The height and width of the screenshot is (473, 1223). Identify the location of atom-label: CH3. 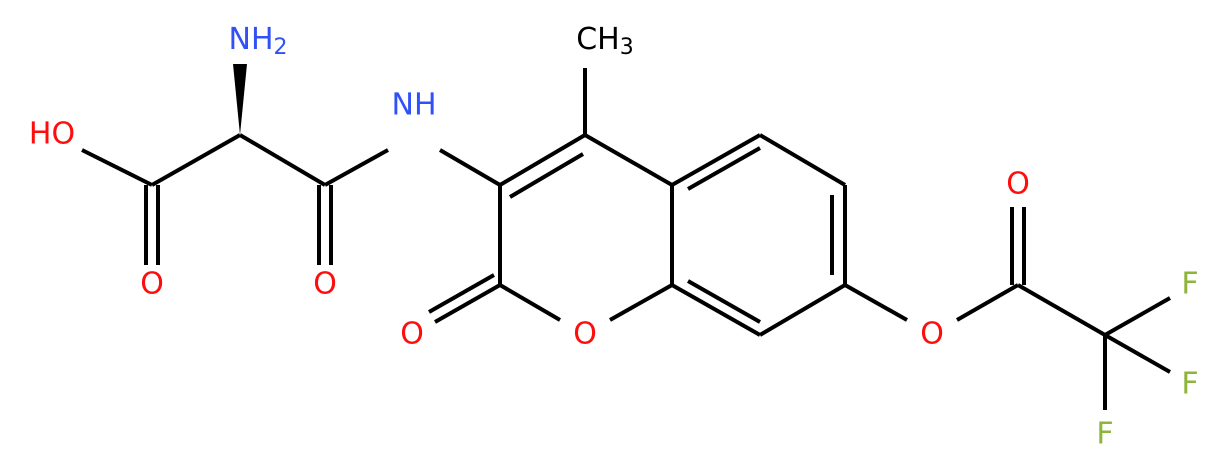
(605, 41).